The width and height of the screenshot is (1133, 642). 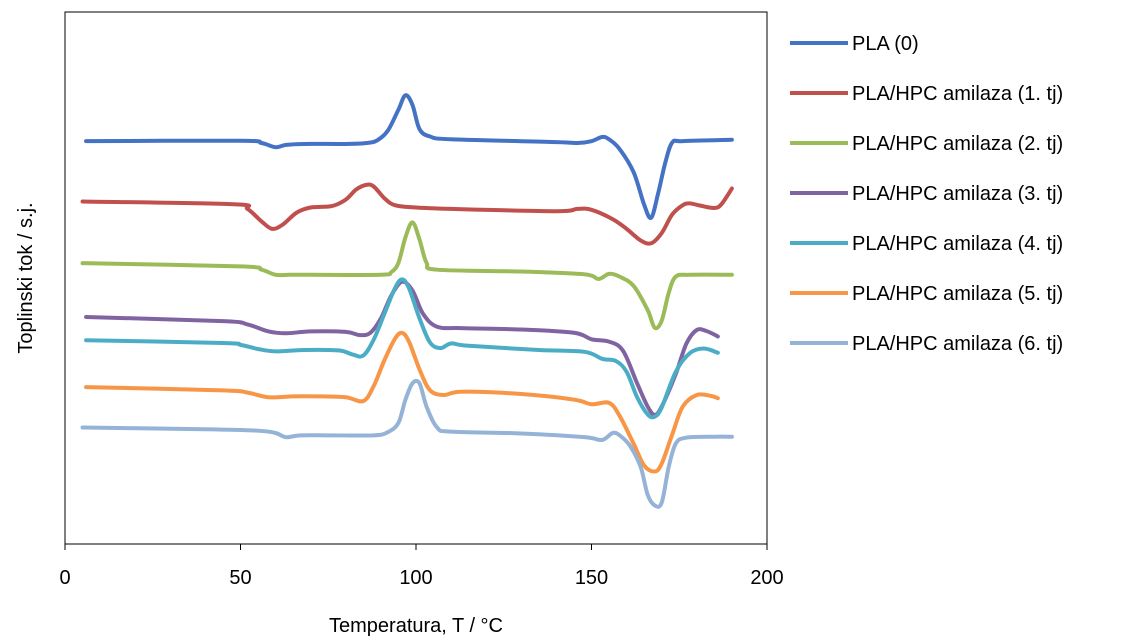 I want to click on legend-label: PLA/HPC amilaza (1. tj), so click(x=957, y=94).